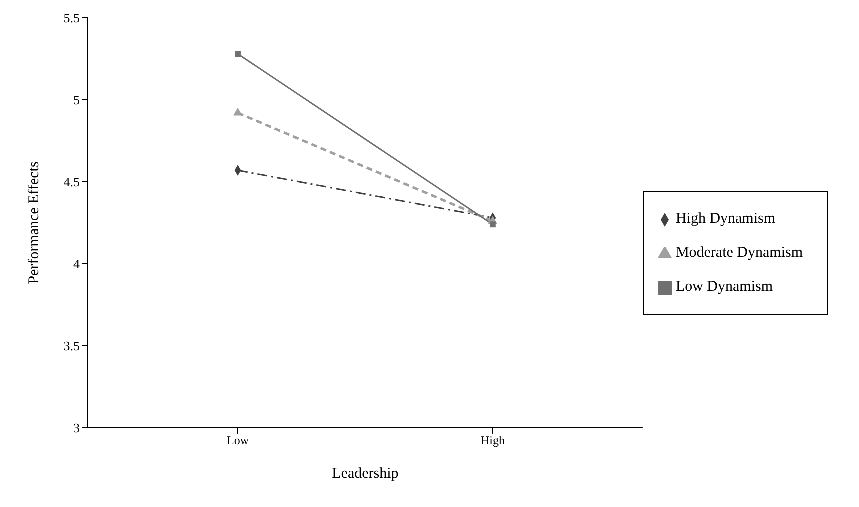 Image resolution: width=859 pixels, height=507 pixels. What do you see at coordinates (238, 441) in the screenshot?
I see `x-tick-label: Low` at bounding box center [238, 441].